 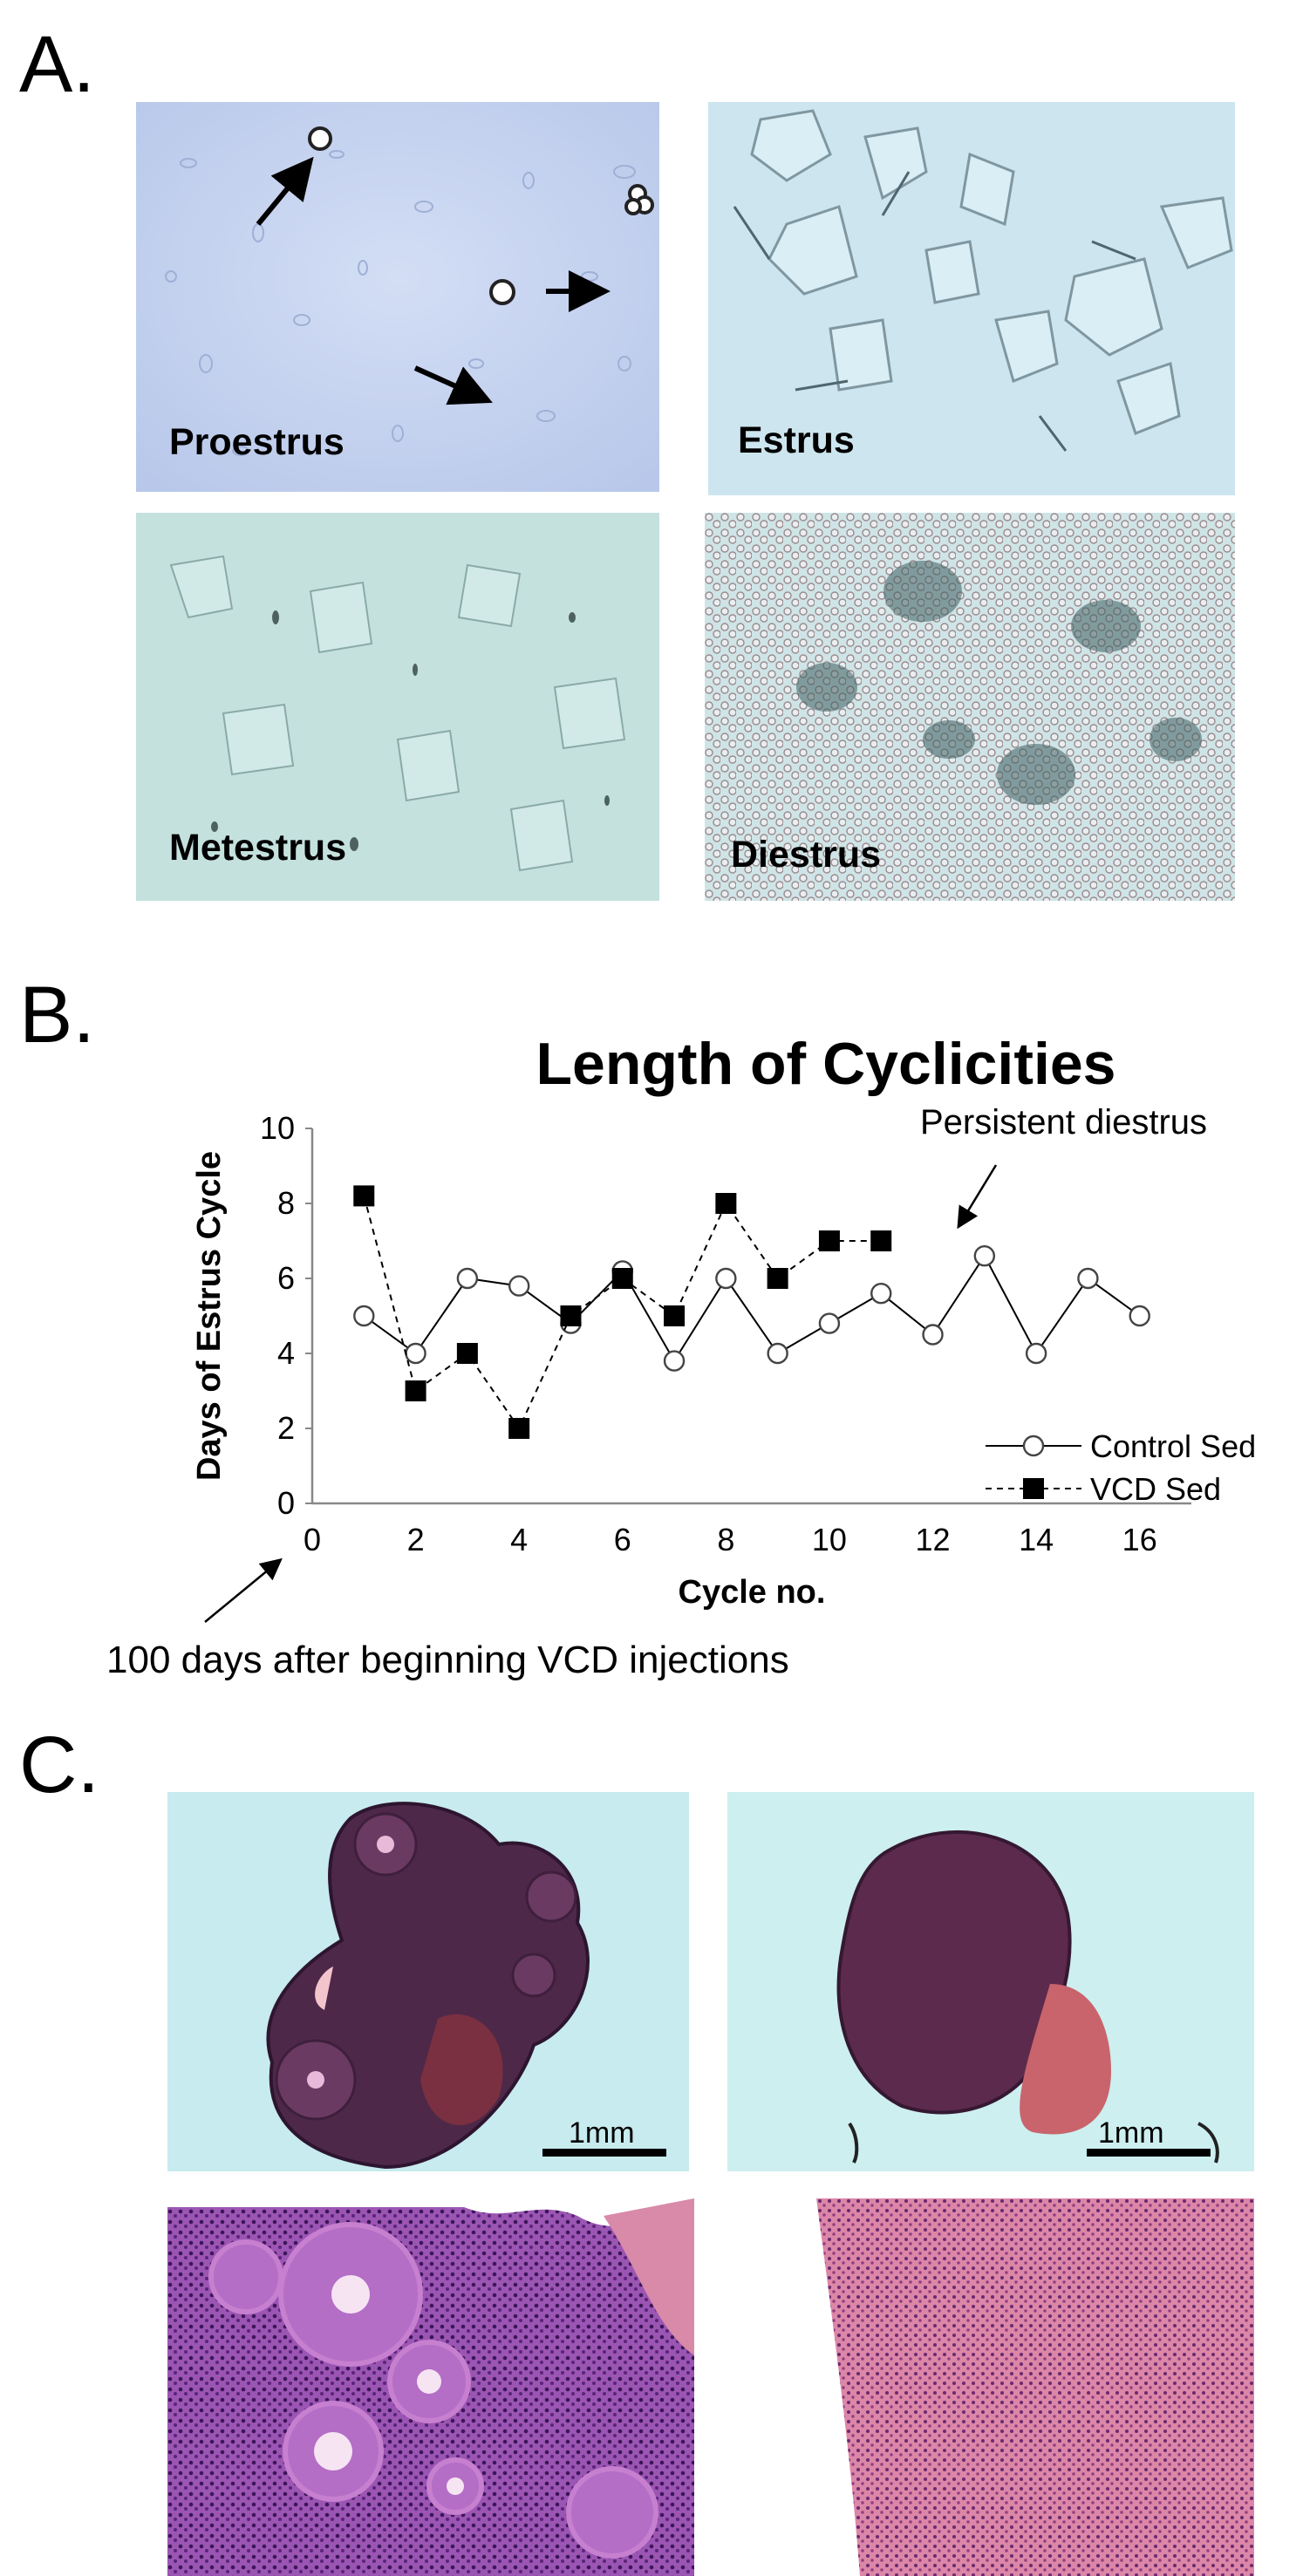 What do you see at coordinates (286, 1278) in the screenshot?
I see `y-tick-label: 6` at bounding box center [286, 1278].